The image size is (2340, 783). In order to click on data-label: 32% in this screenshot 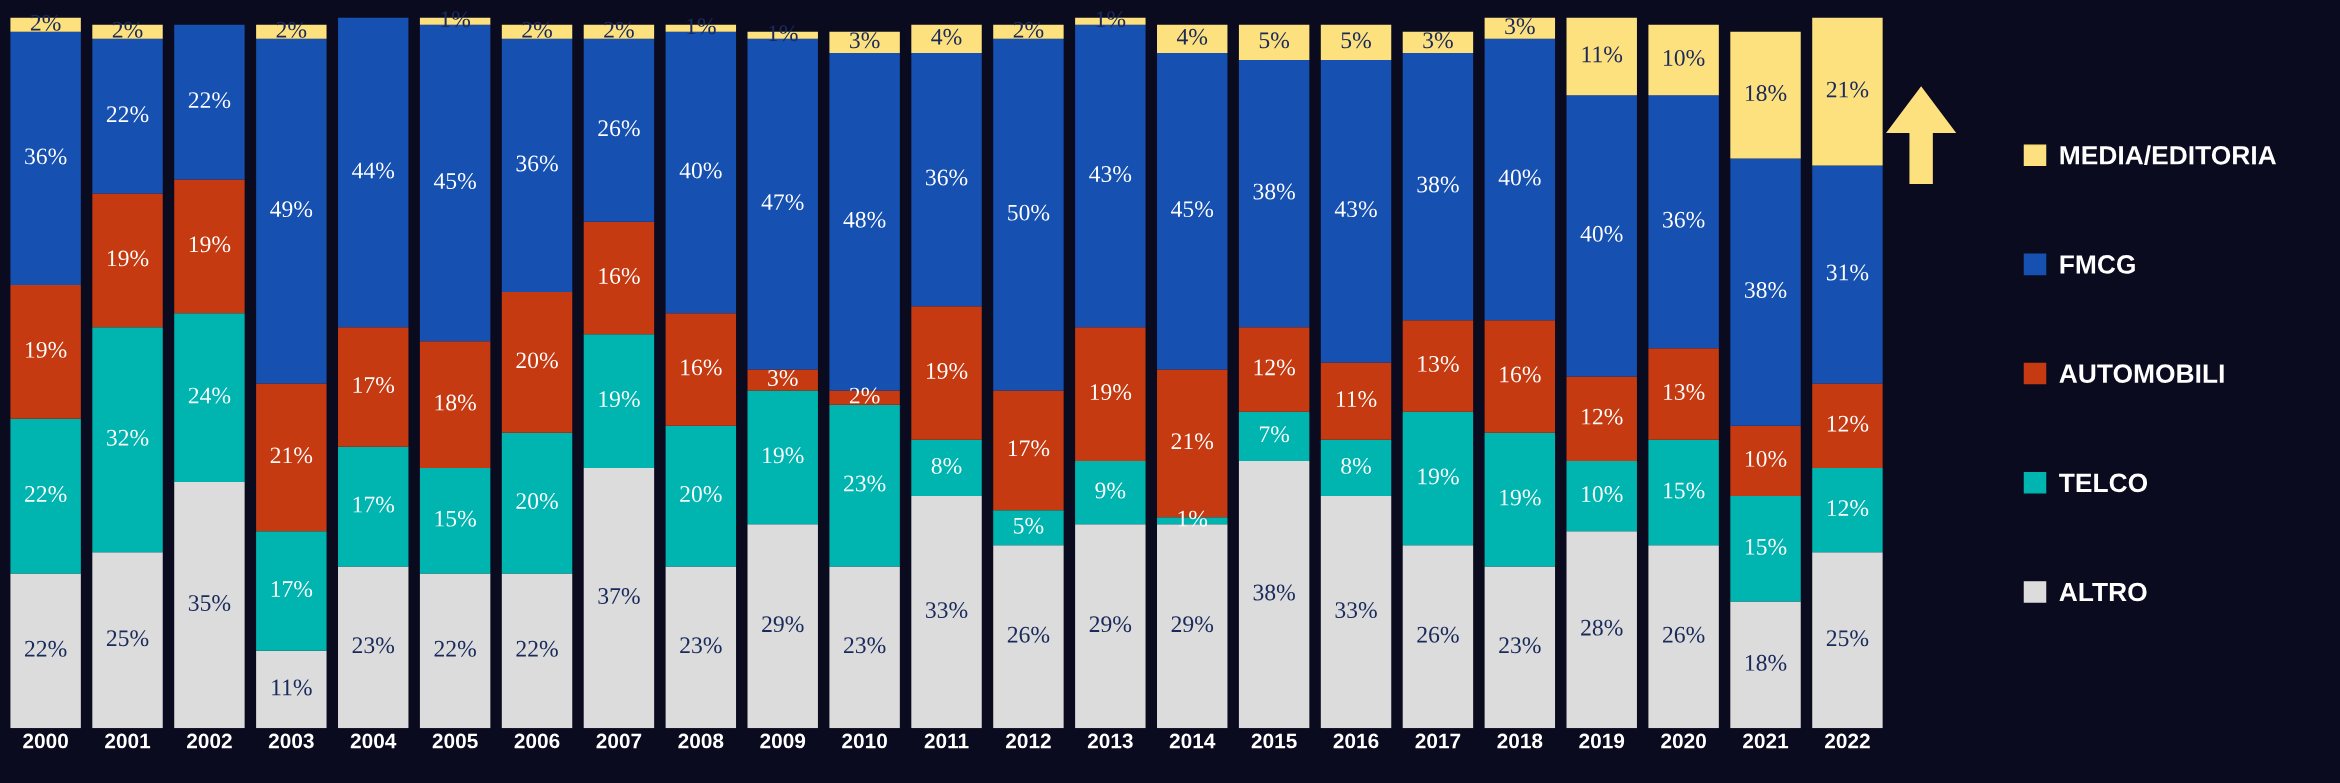, I will do `click(128, 437)`.